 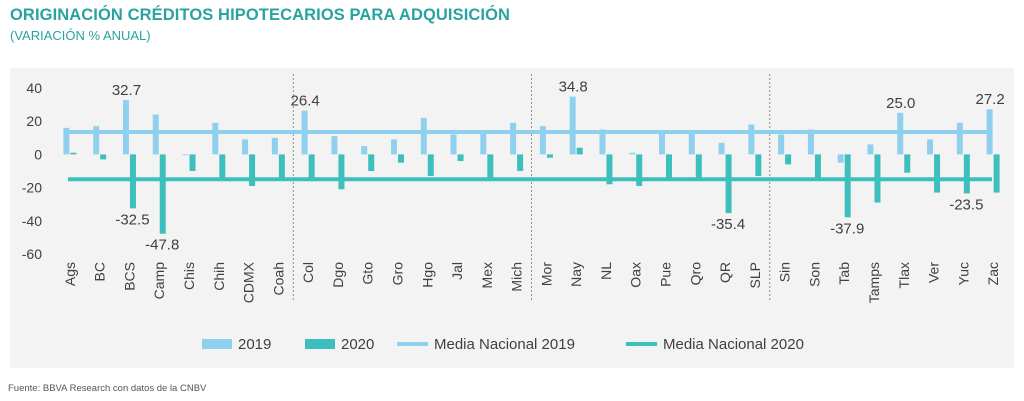 I want to click on bar-2020-qr, so click(x=728, y=184).